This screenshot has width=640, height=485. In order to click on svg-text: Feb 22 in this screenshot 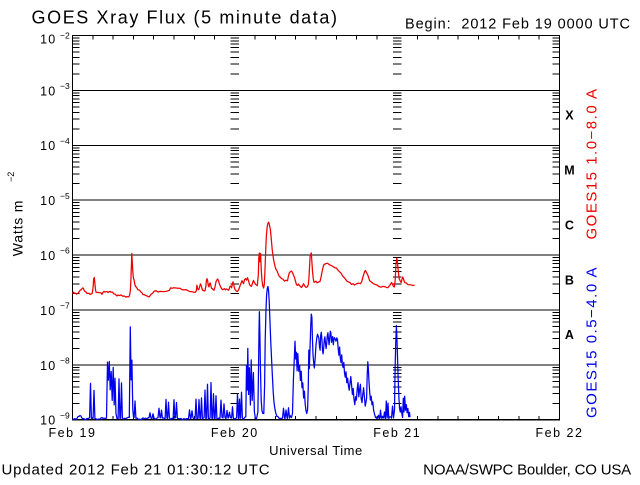, I will do `click(560, 433)`.